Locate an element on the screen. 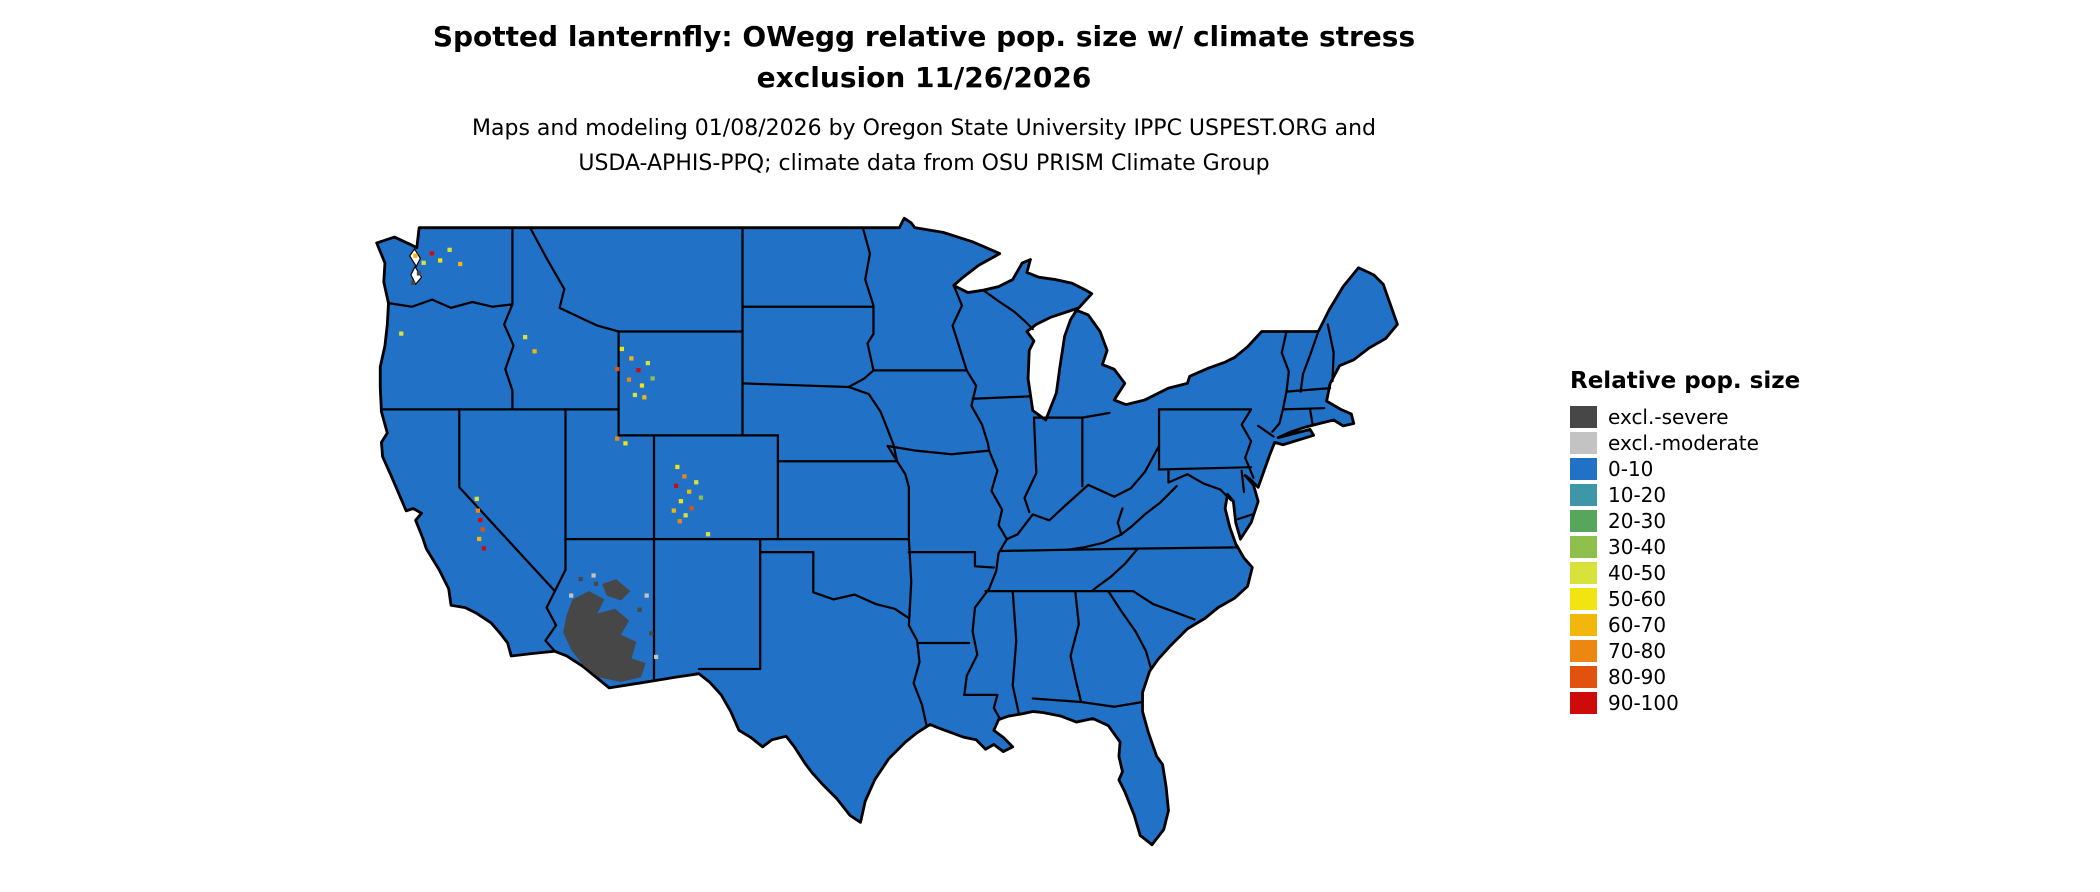  legend-item-label: excl.-moderate is located at coordinates (1683, 443).